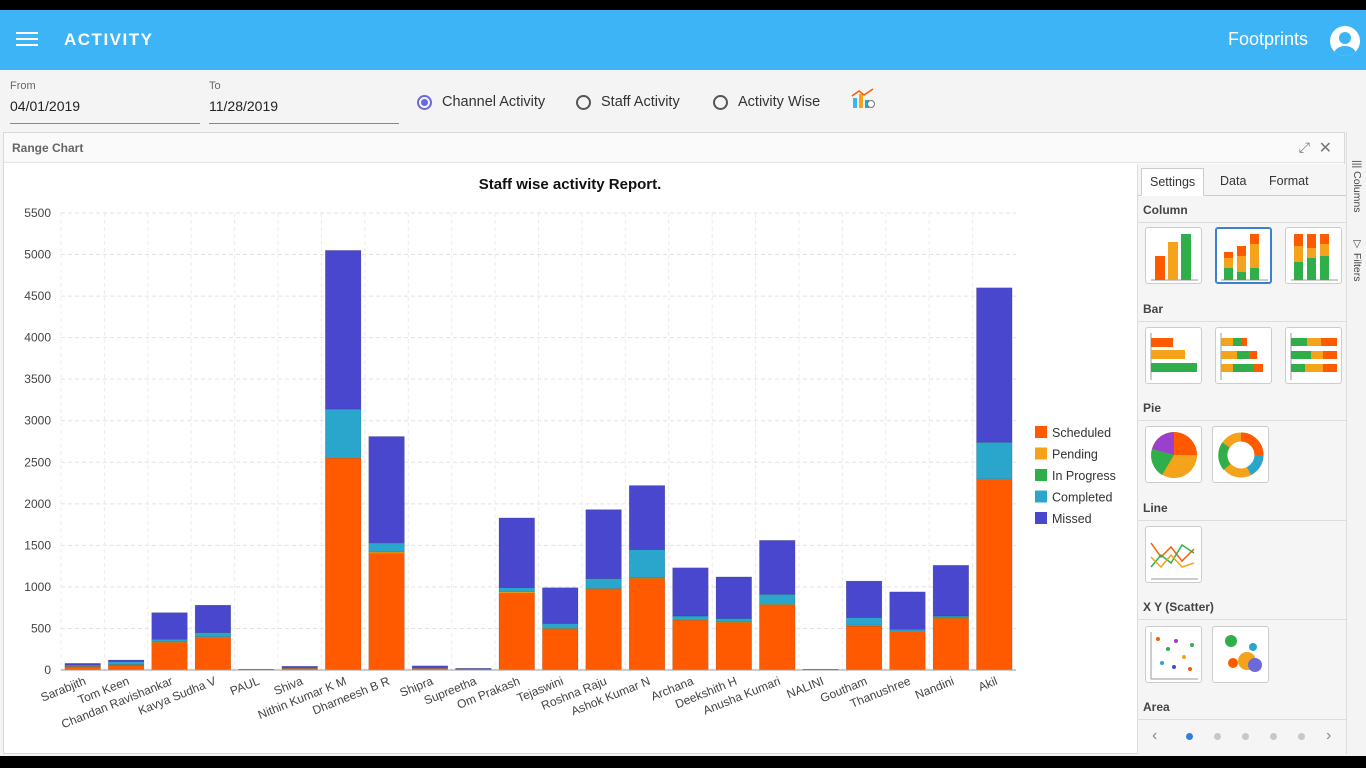 The width and height of the screenshot is (1366, 768). I want to click on section-title: Line, so click(1242, 508).